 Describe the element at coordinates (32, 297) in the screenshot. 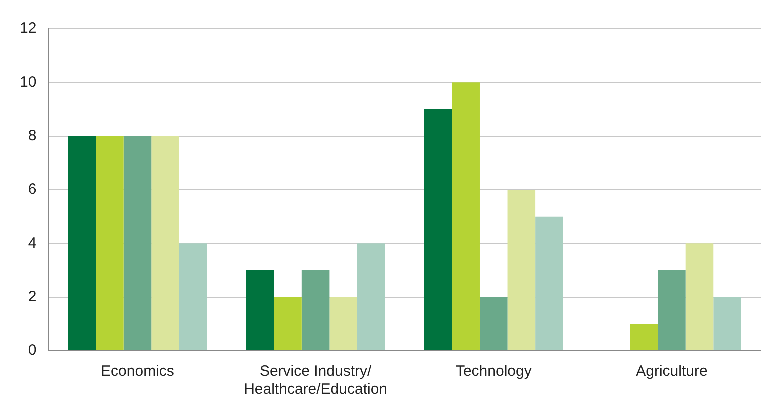

I see `y-tick-label: 2` at that location.